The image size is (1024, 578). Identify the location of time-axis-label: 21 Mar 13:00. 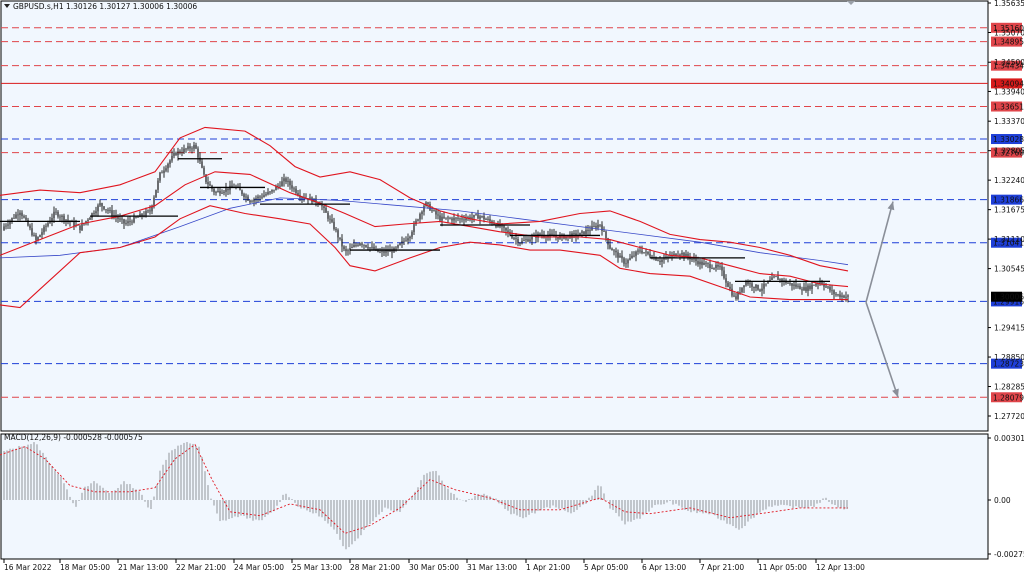
(143, 567).